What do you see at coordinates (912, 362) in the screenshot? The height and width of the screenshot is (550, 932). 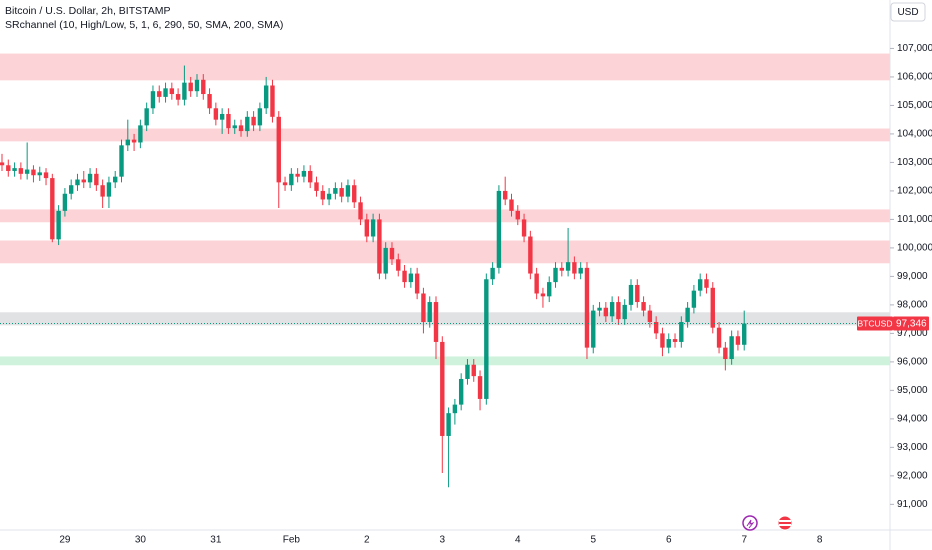 I see `y-tick-label: 96,000` at bounding box center [912, 362].